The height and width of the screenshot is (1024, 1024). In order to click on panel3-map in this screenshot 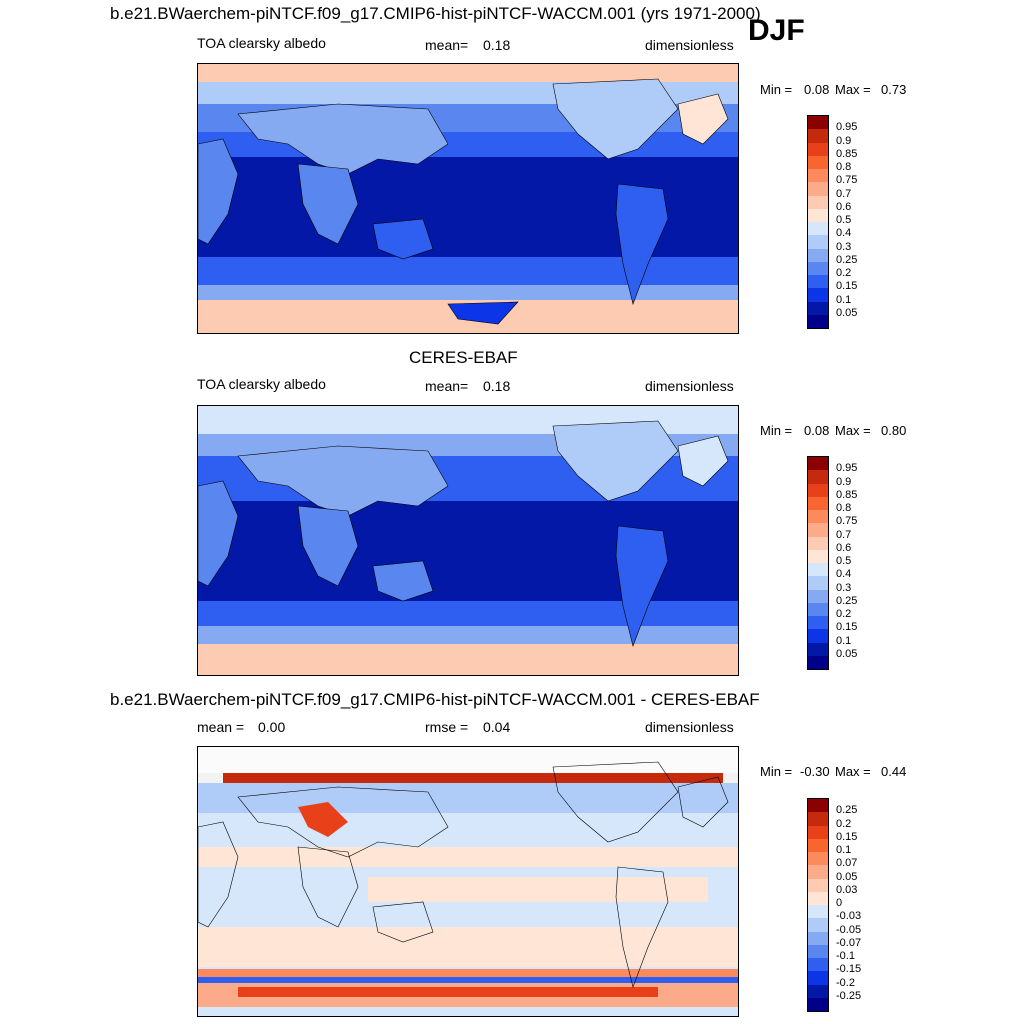, I will do `click(468, 881)`.